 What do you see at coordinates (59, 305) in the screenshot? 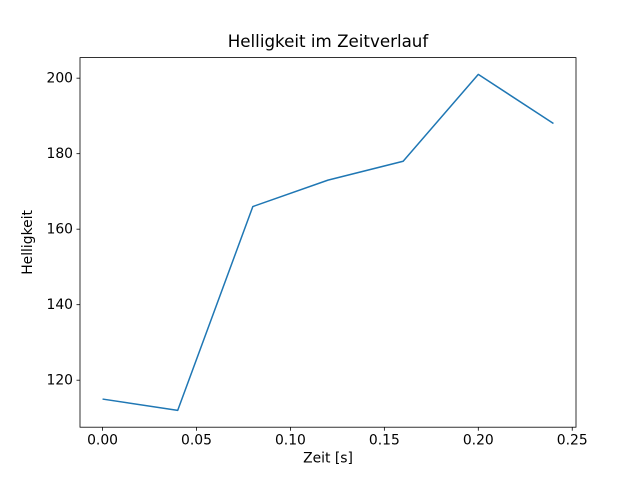
I see `y-tick-label: 140` at bounding box center [59, 305].